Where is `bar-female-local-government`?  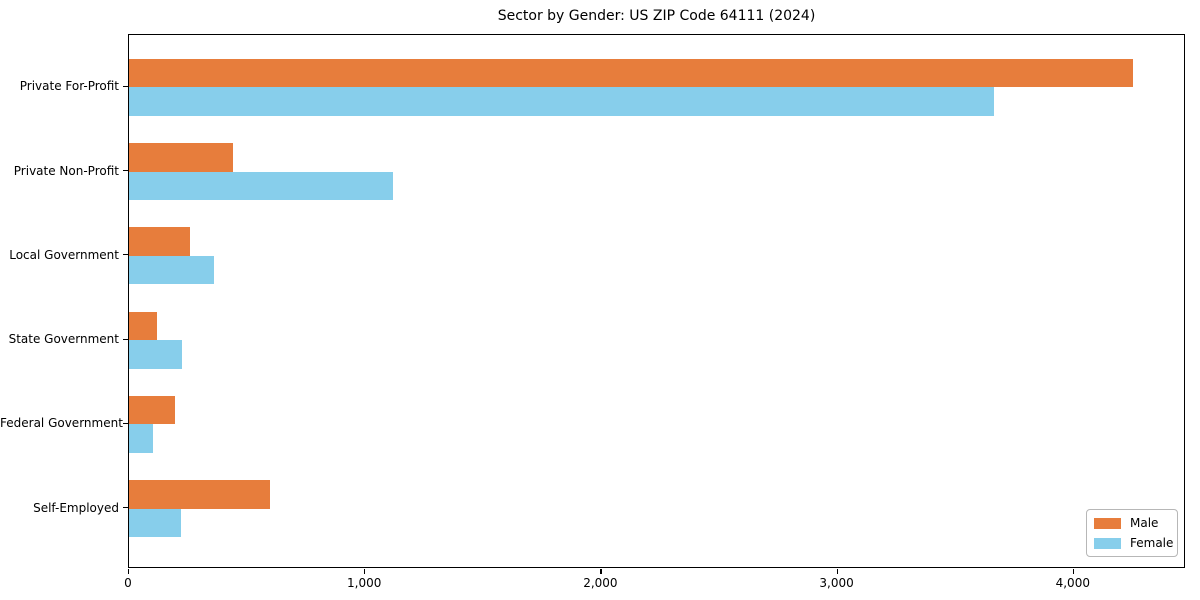 bar-female-local-government is located at coordinates (171, 270).